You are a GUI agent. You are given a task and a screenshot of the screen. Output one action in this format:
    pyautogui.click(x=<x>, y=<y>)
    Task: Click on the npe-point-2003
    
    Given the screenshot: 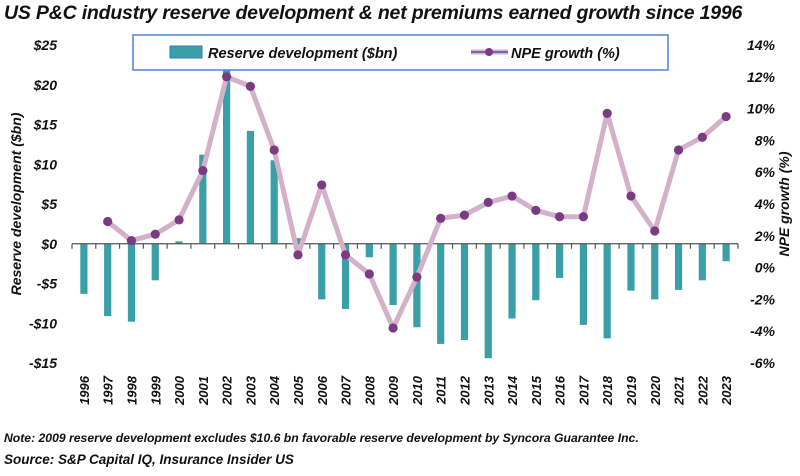 What is the action you would take?
    pyautogui.click(x=250, y=86)
    